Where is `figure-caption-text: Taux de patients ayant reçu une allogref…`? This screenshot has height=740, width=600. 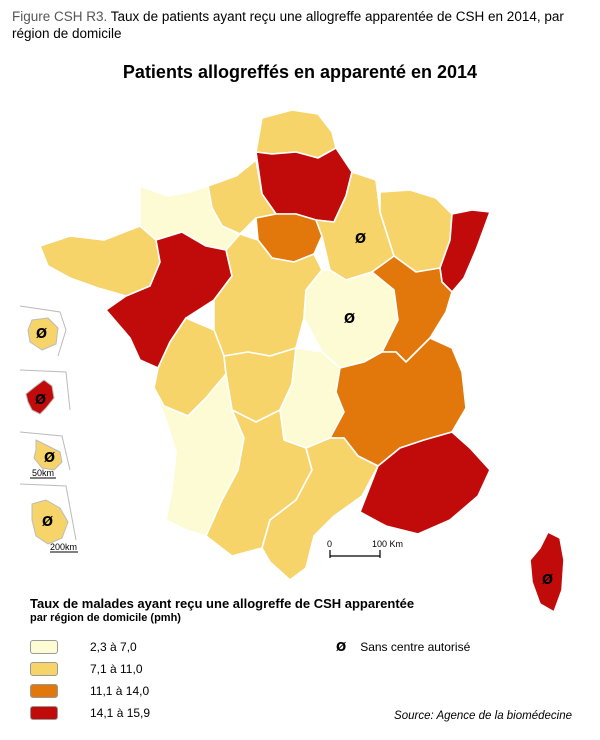 figure-caption-text: Taux de patients ayant reçu une allogref… is located at coordinates (288, 25).